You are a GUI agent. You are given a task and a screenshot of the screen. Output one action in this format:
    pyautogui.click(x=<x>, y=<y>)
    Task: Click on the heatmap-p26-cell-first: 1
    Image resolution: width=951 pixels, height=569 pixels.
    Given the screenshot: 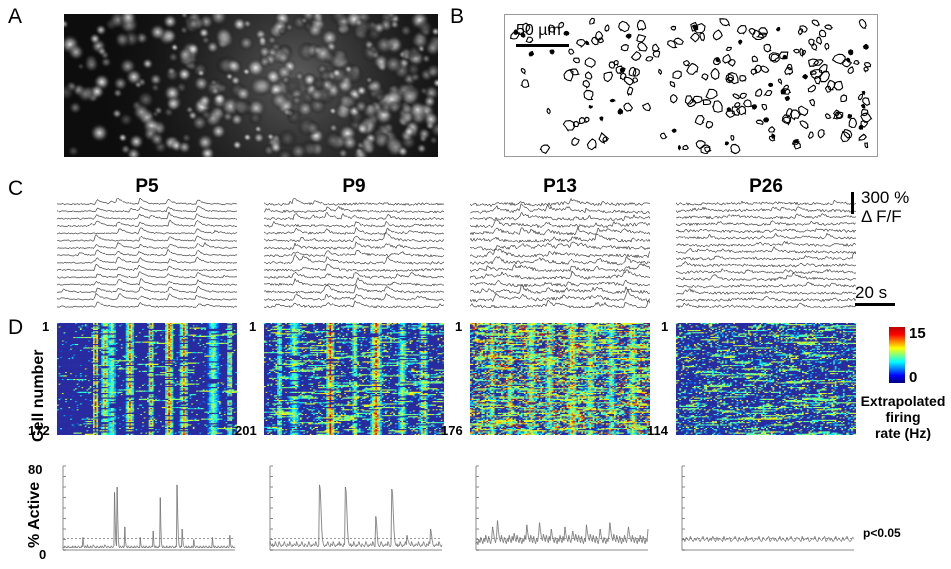 What is the action you would take?
    pyautogui.click(x=665, y=326)
    